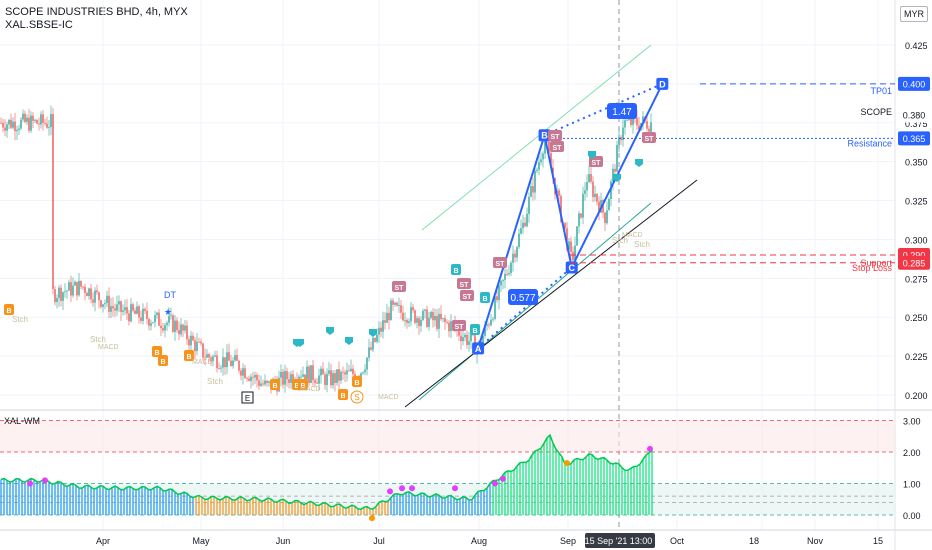 This screenshot has width=932, height=550. Describe the element at coordinates (916, 318) in the screenshot. I see `price-tick: 0.250` at that location.